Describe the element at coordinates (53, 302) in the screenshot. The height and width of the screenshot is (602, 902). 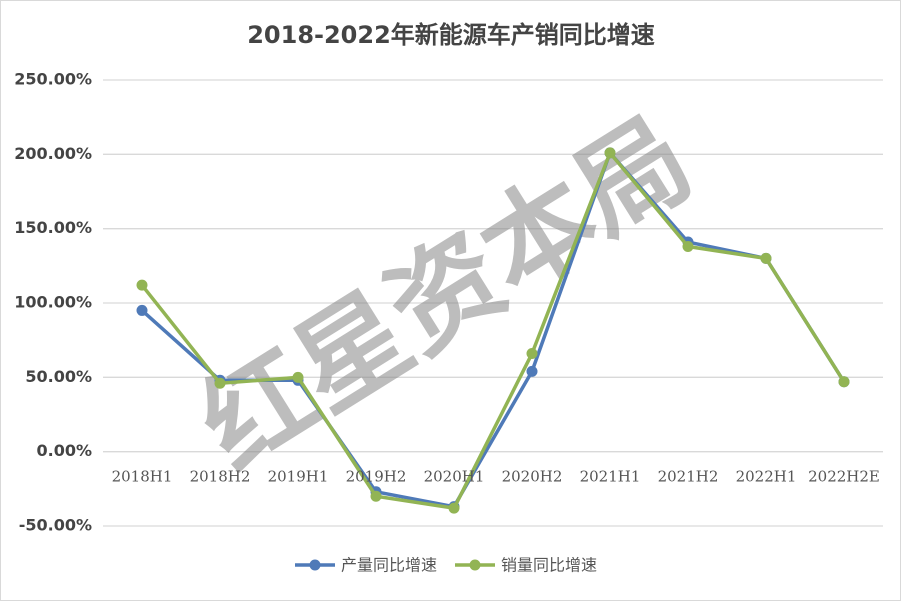
I see `y-tick-label: 100.00%` at that location.